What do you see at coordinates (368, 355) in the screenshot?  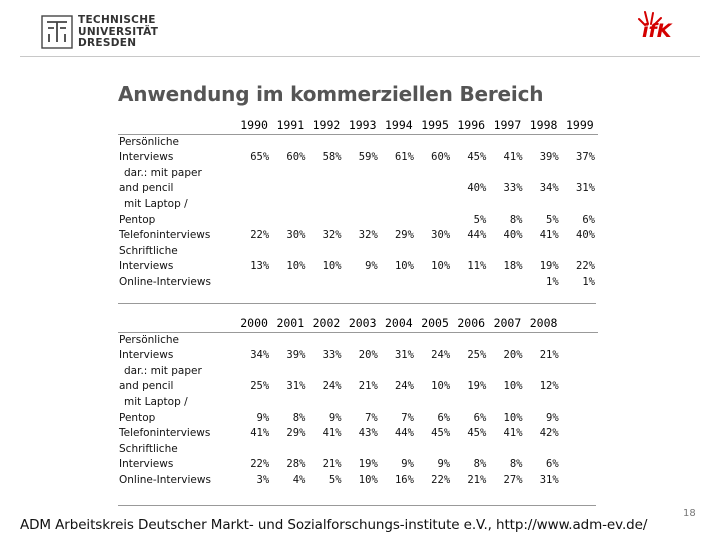 I see `value-cell: 20%` at bounding box center [368, 355].